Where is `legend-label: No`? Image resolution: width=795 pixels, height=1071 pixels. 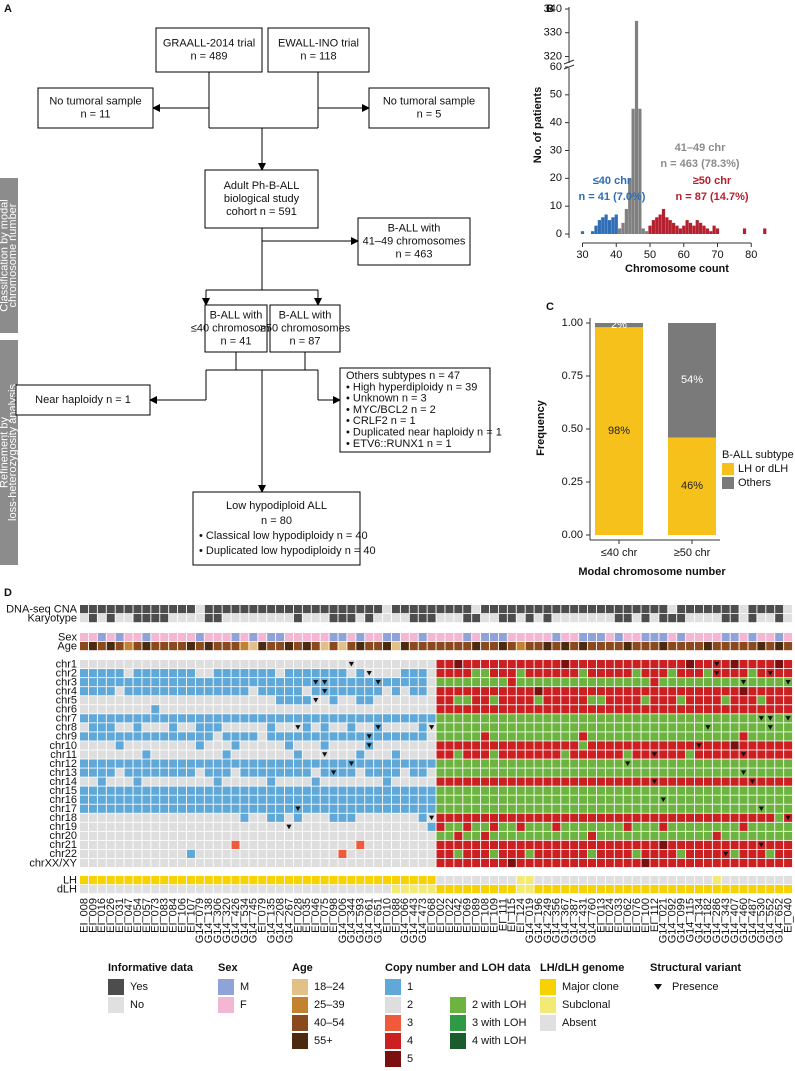 legend-label: No is located at coordinates (137, 1005).